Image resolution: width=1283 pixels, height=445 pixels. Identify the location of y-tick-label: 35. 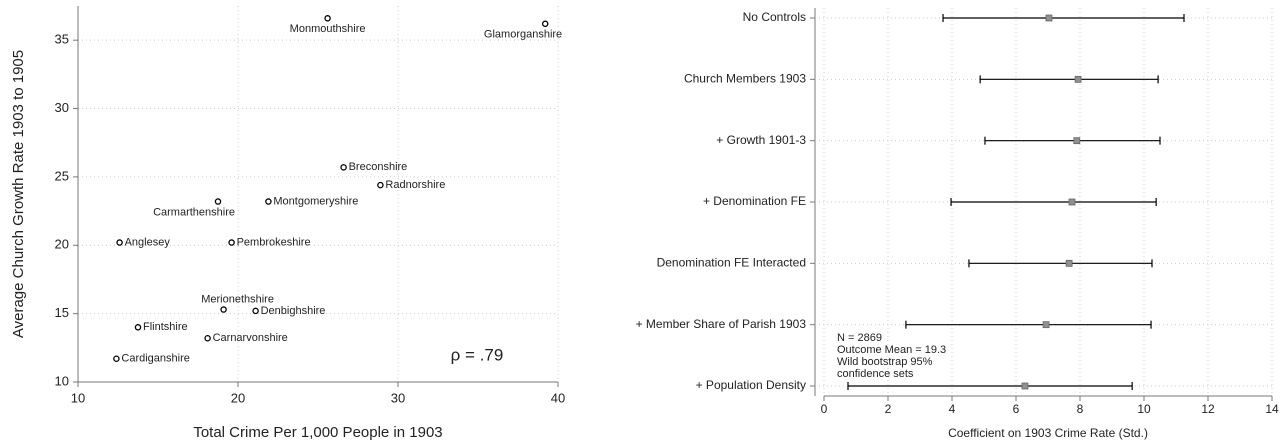
(62, 39).